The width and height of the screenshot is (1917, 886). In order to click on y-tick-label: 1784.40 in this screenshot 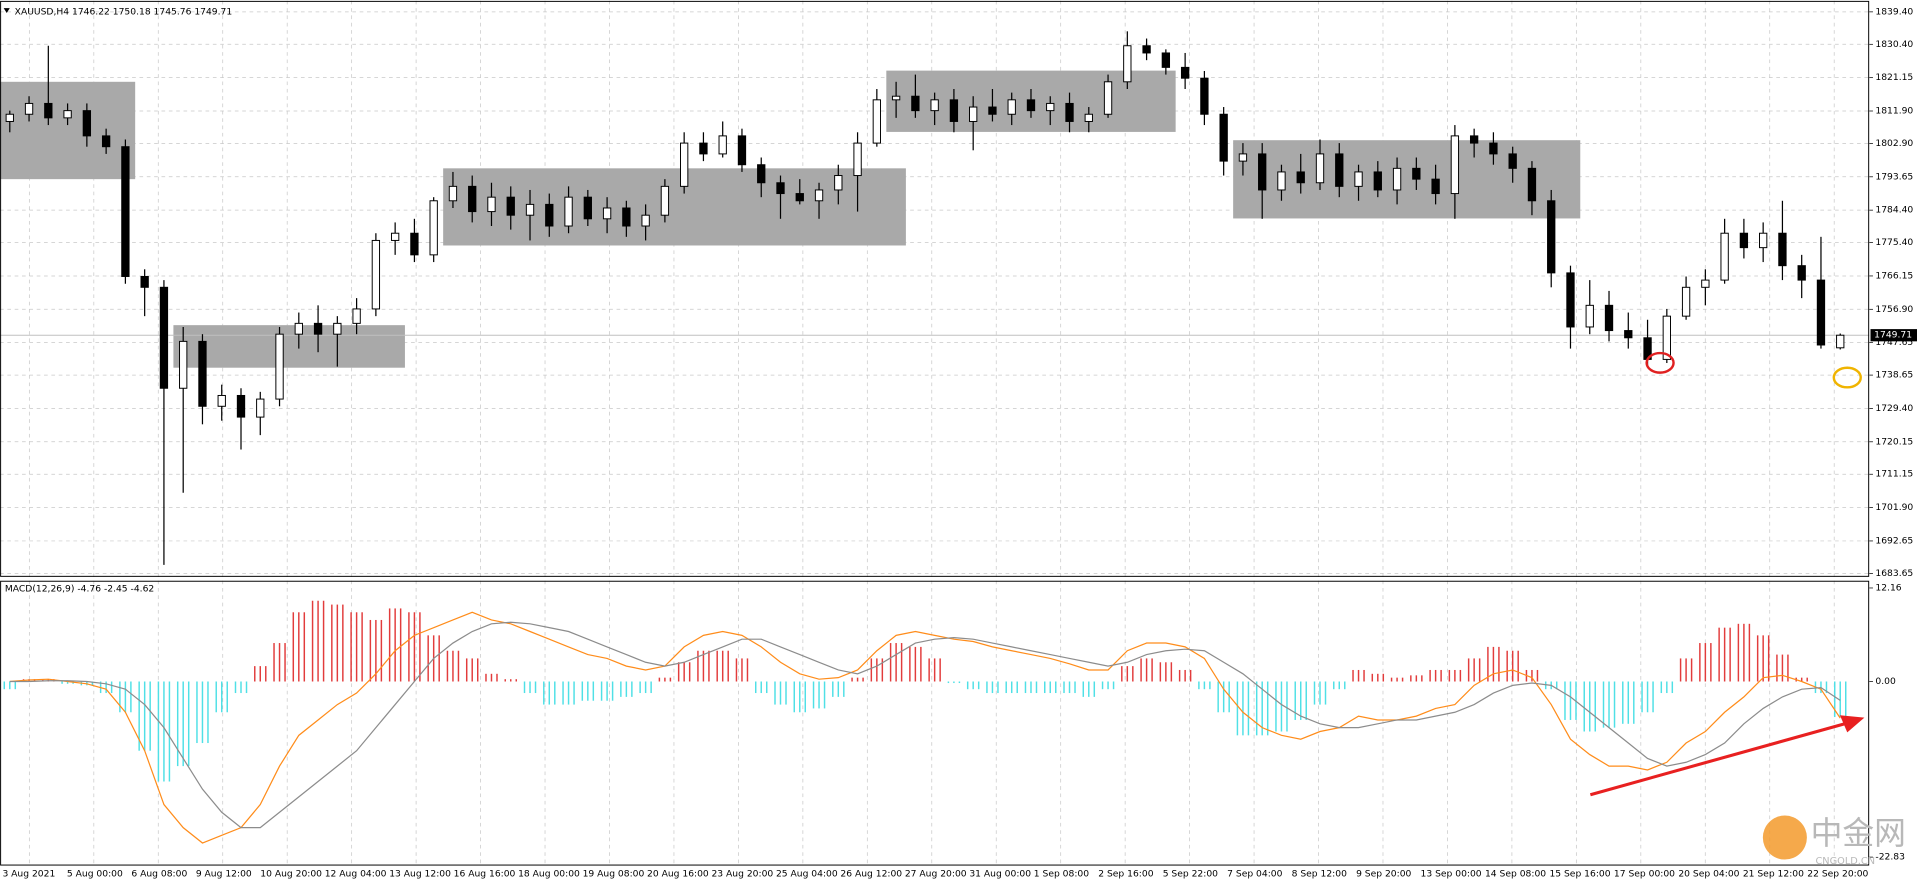, I will do `click(1894, 210)`.